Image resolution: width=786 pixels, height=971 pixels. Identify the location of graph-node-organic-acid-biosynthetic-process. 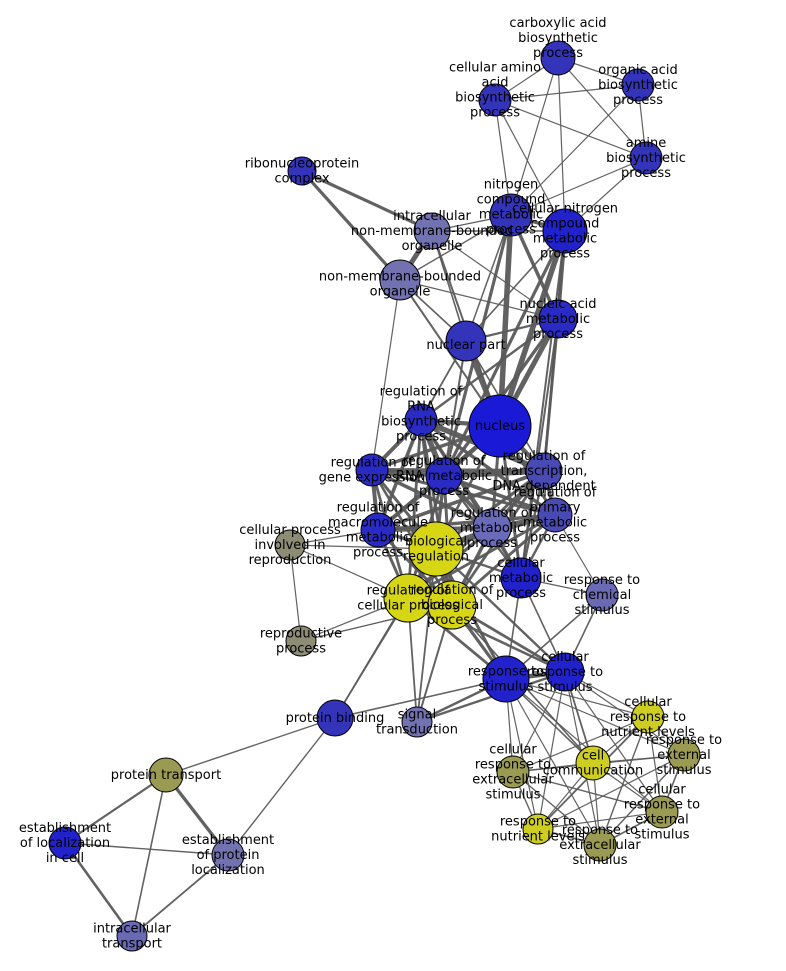
(638, 85).